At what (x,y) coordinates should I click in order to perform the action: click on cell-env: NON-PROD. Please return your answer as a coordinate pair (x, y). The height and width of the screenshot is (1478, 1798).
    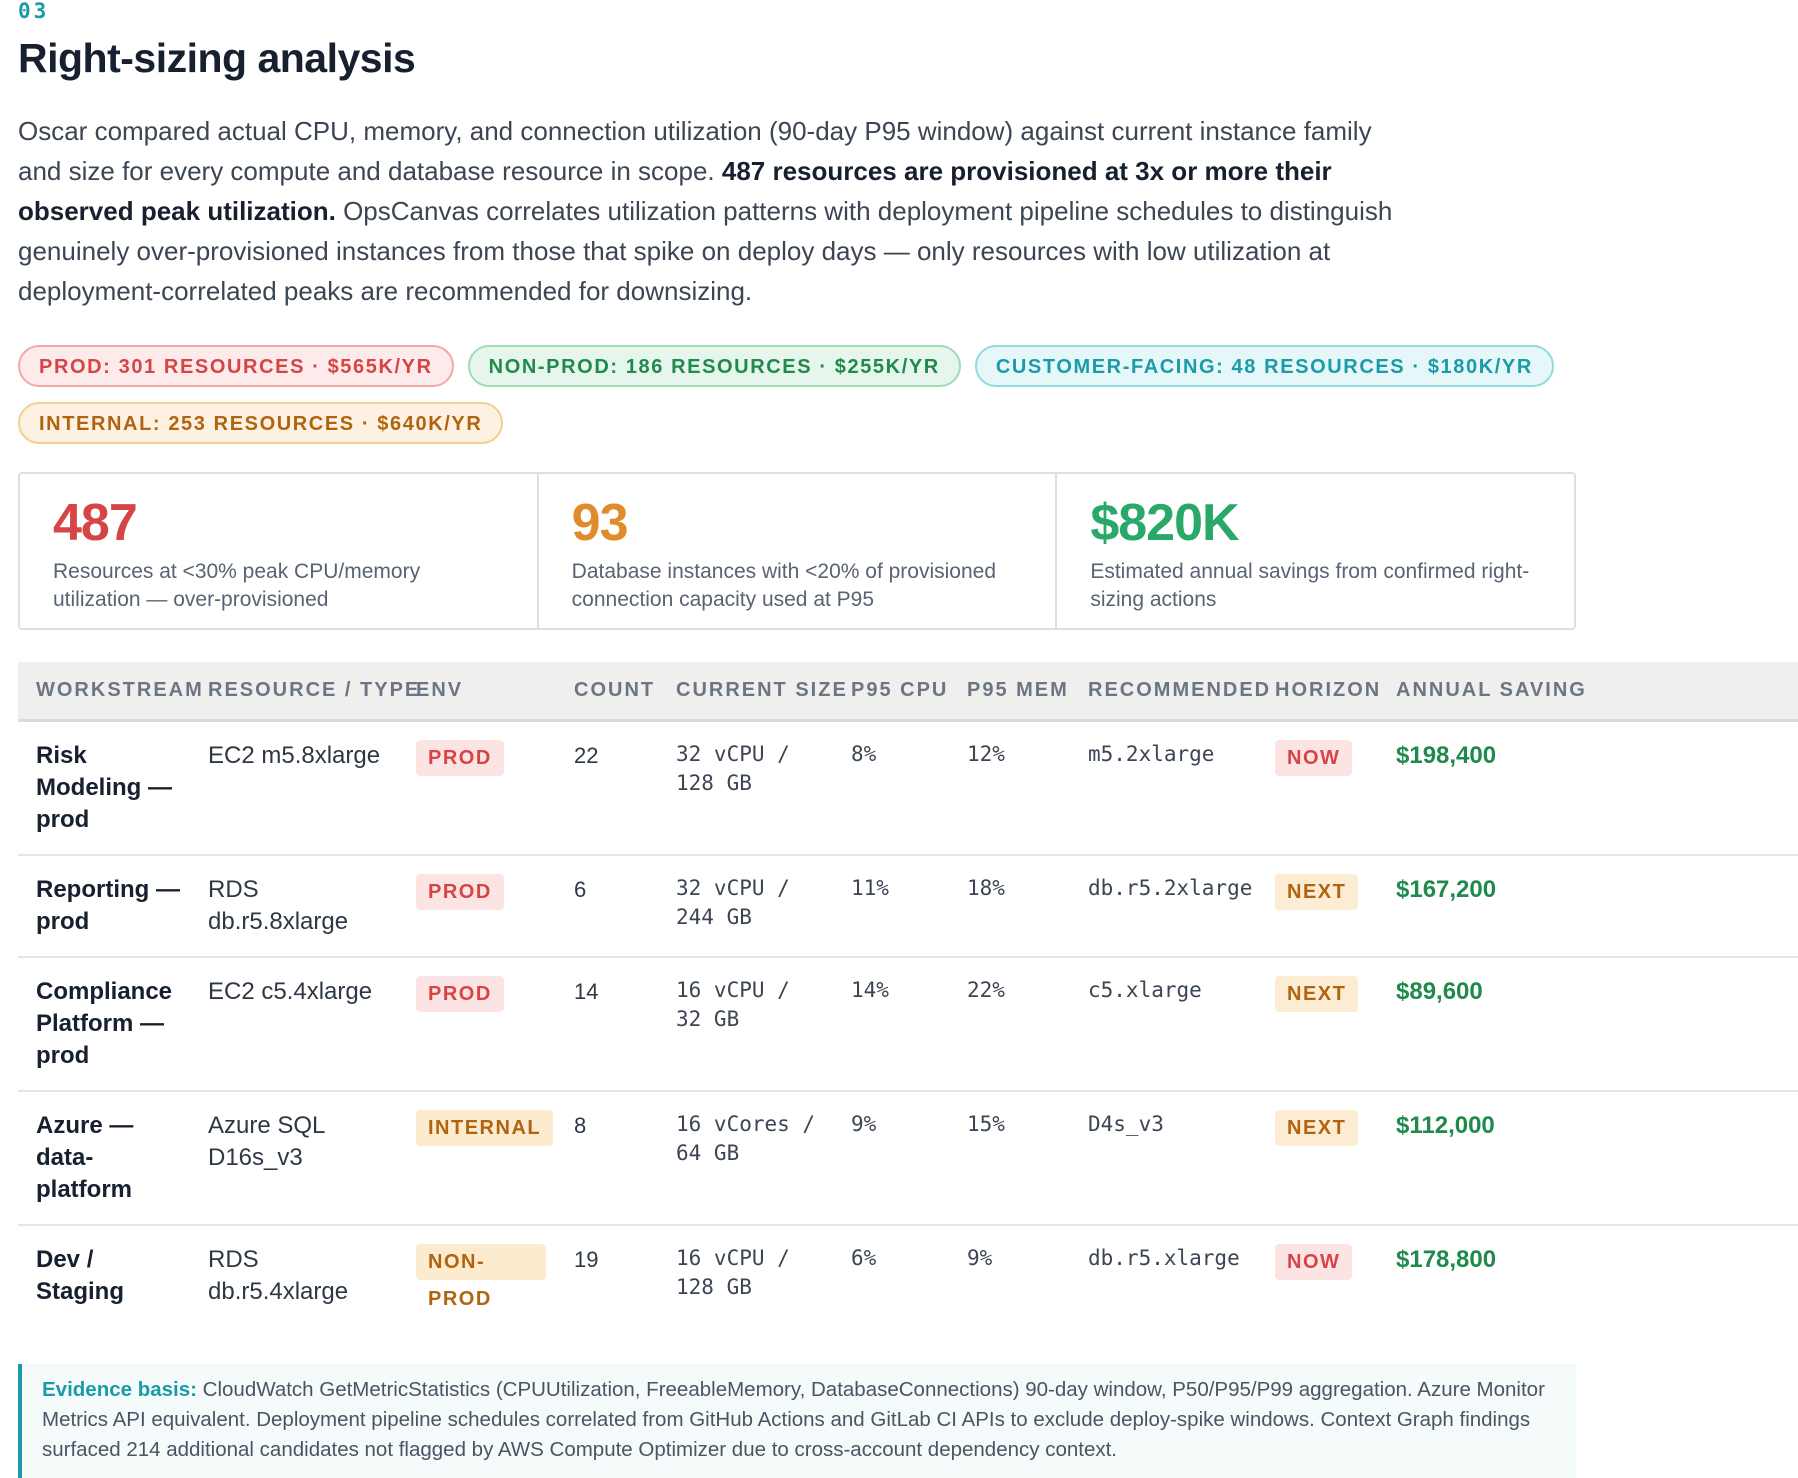
    Looking at the image, I should click on (477, 1278).